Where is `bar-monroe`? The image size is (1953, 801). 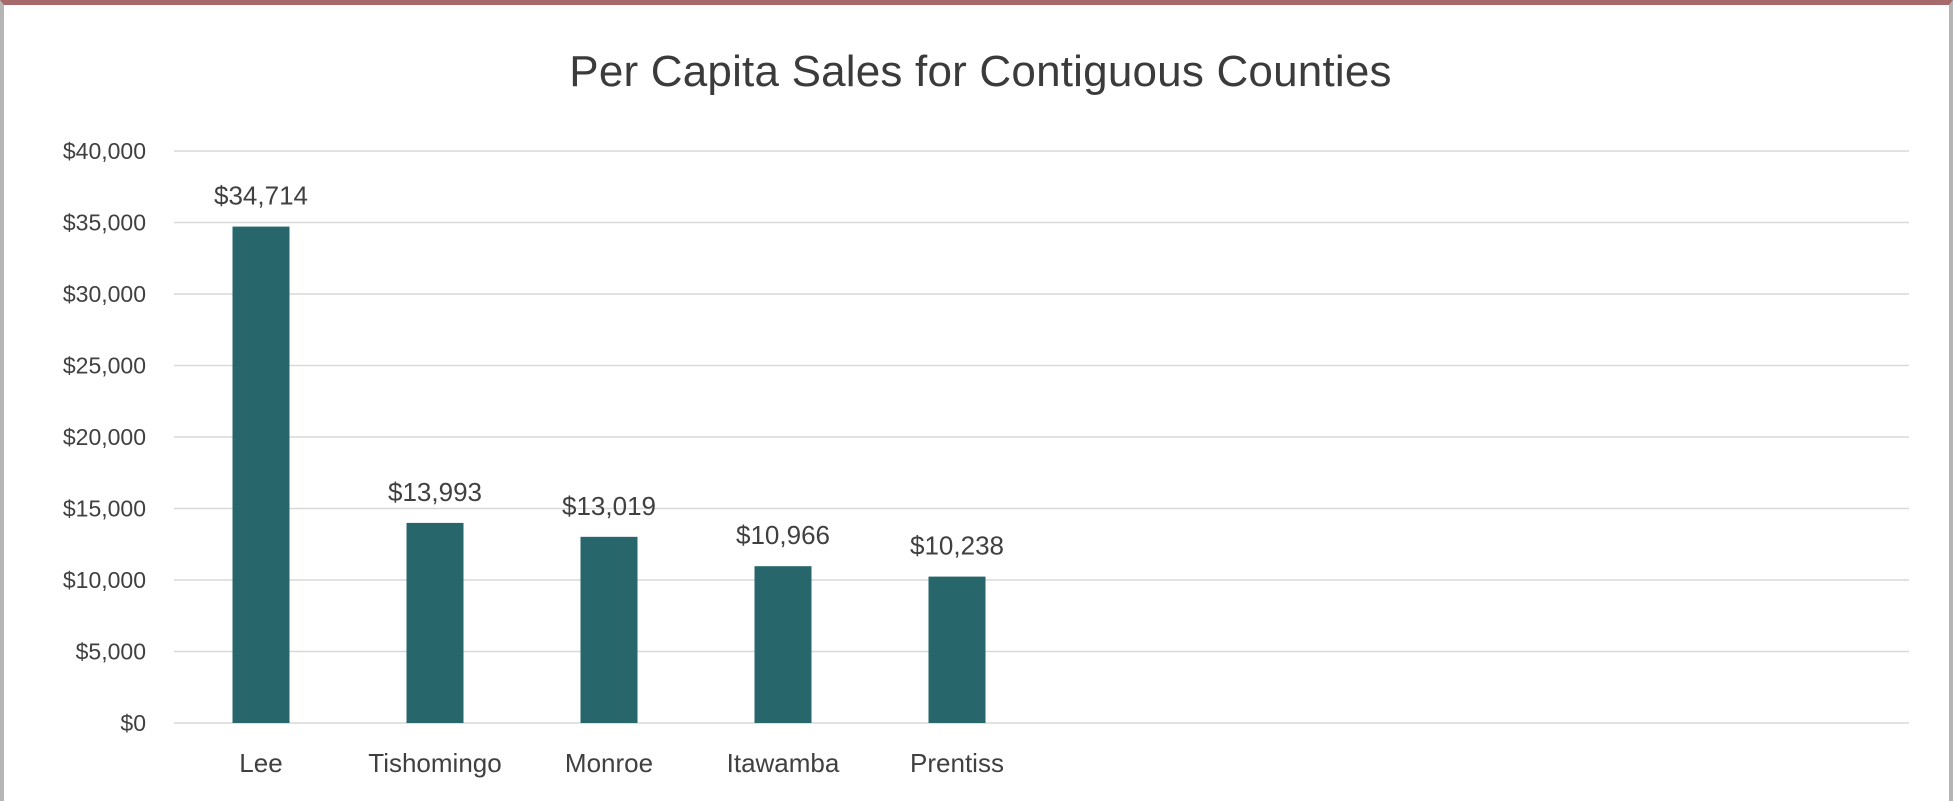
bar-monroe is located at coordinates (609, 629).